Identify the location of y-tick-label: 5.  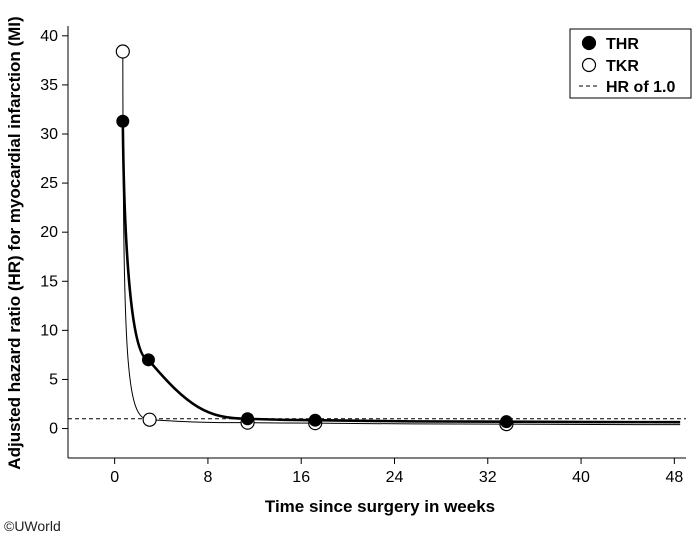
(53, 379).